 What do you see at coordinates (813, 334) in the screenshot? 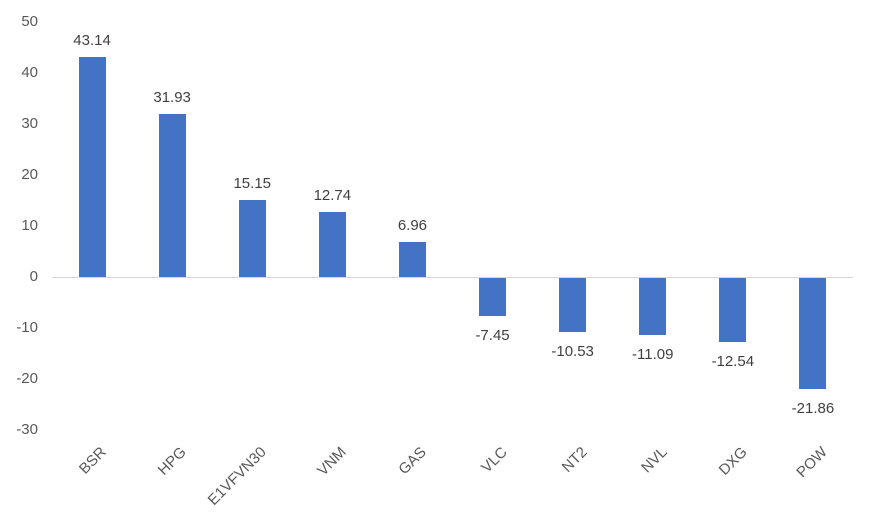
I see `bar-POW` at bounding box center [813, 334].